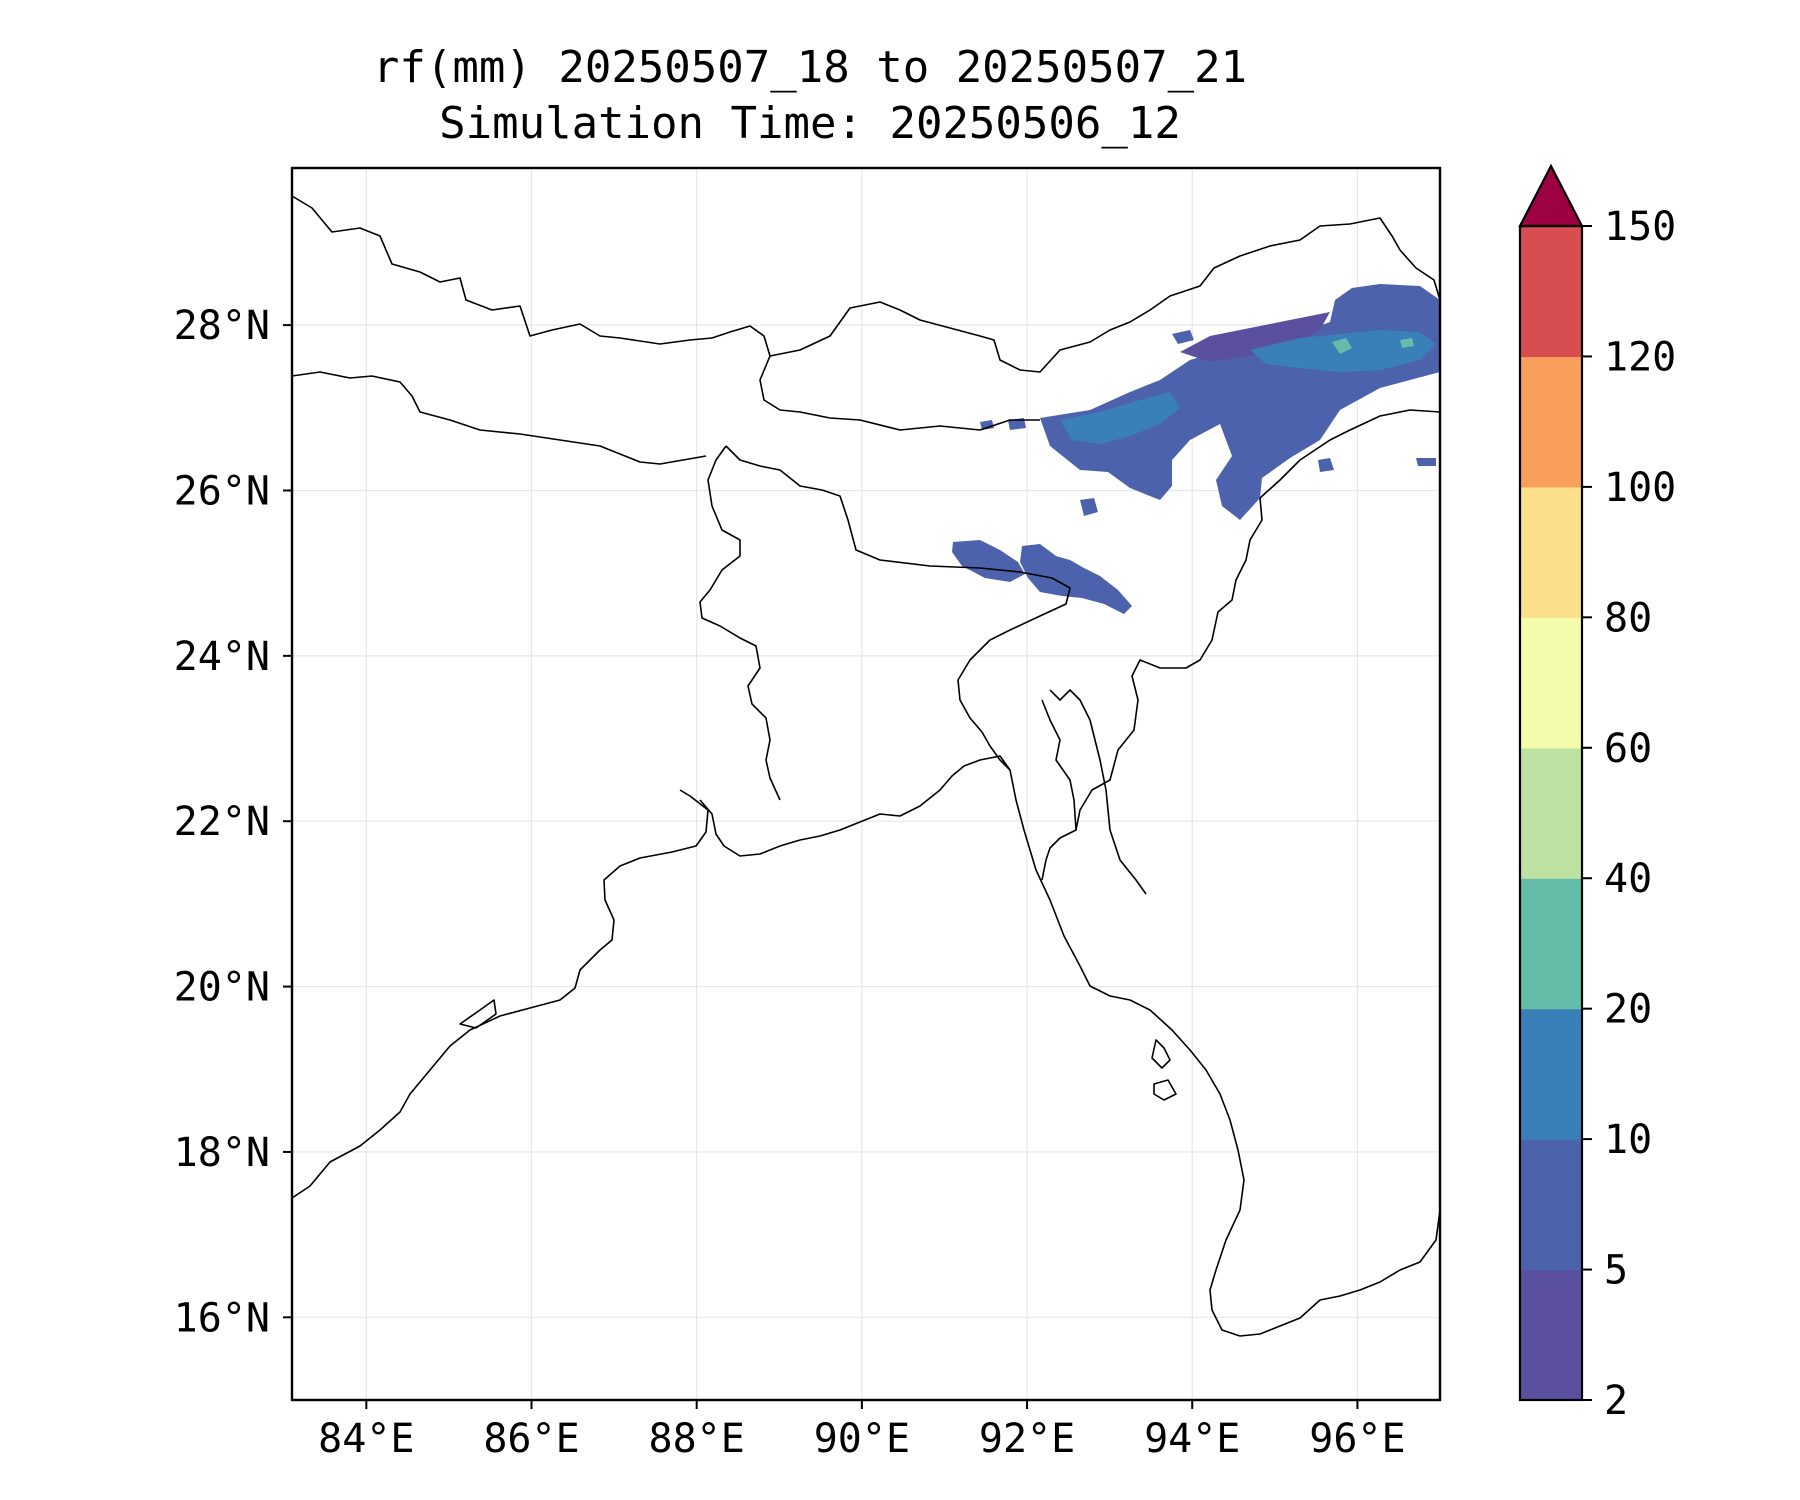 The height and width of the screenshot is (1500, 1800). What do you see at coordinates (697, 1439) in the screenshot?
I see `lon-tick-label: 88°E` at bounding box center [697, 1439].